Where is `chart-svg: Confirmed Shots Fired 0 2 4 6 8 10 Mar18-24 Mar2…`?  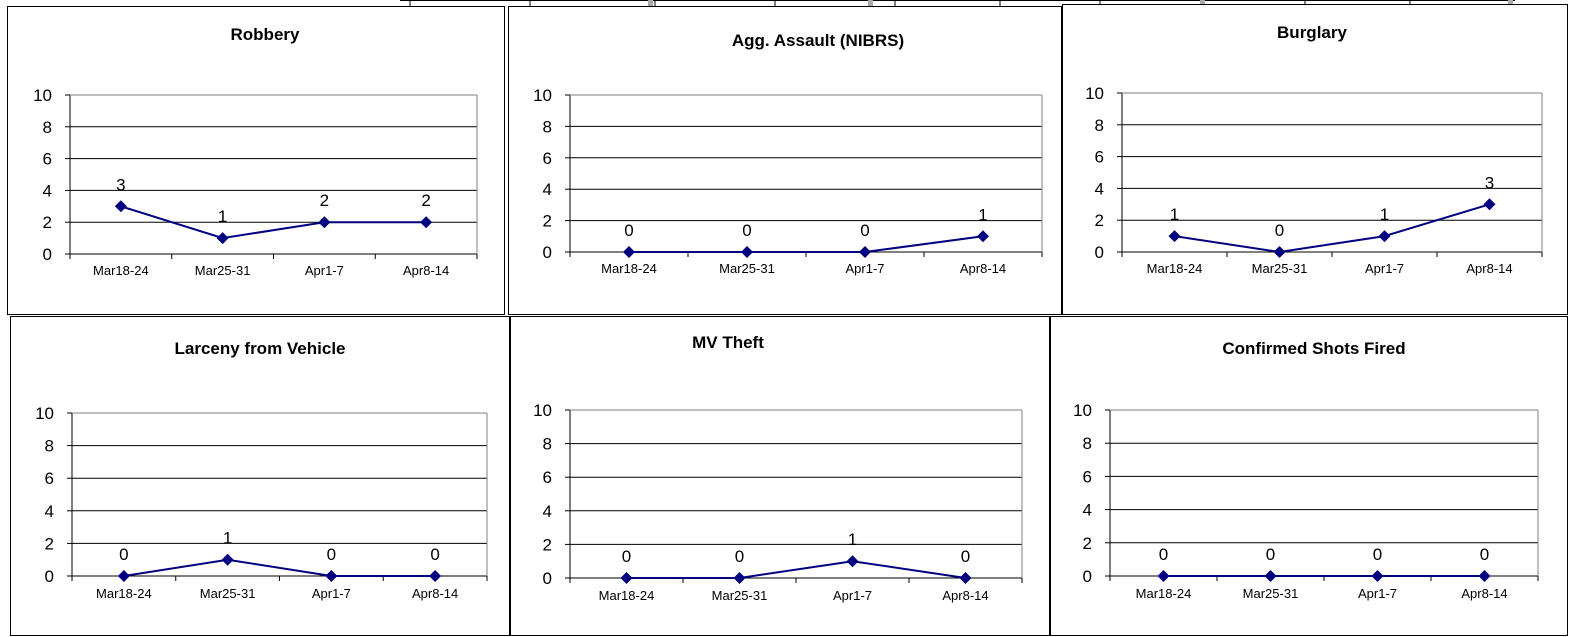
chart-svg: Confirmed Shots Fired 0 2 4 6 8 10 Mar18-24 Mar2… is located at coordinates (1306, 470).